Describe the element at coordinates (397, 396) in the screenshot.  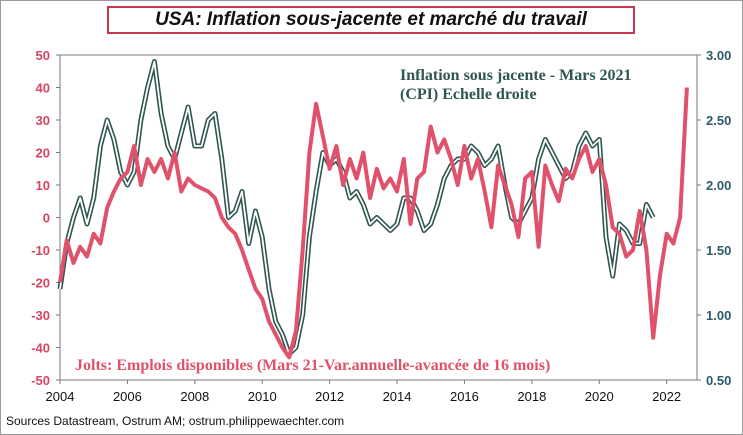
I see `x-tick-label: 2014` at that location.